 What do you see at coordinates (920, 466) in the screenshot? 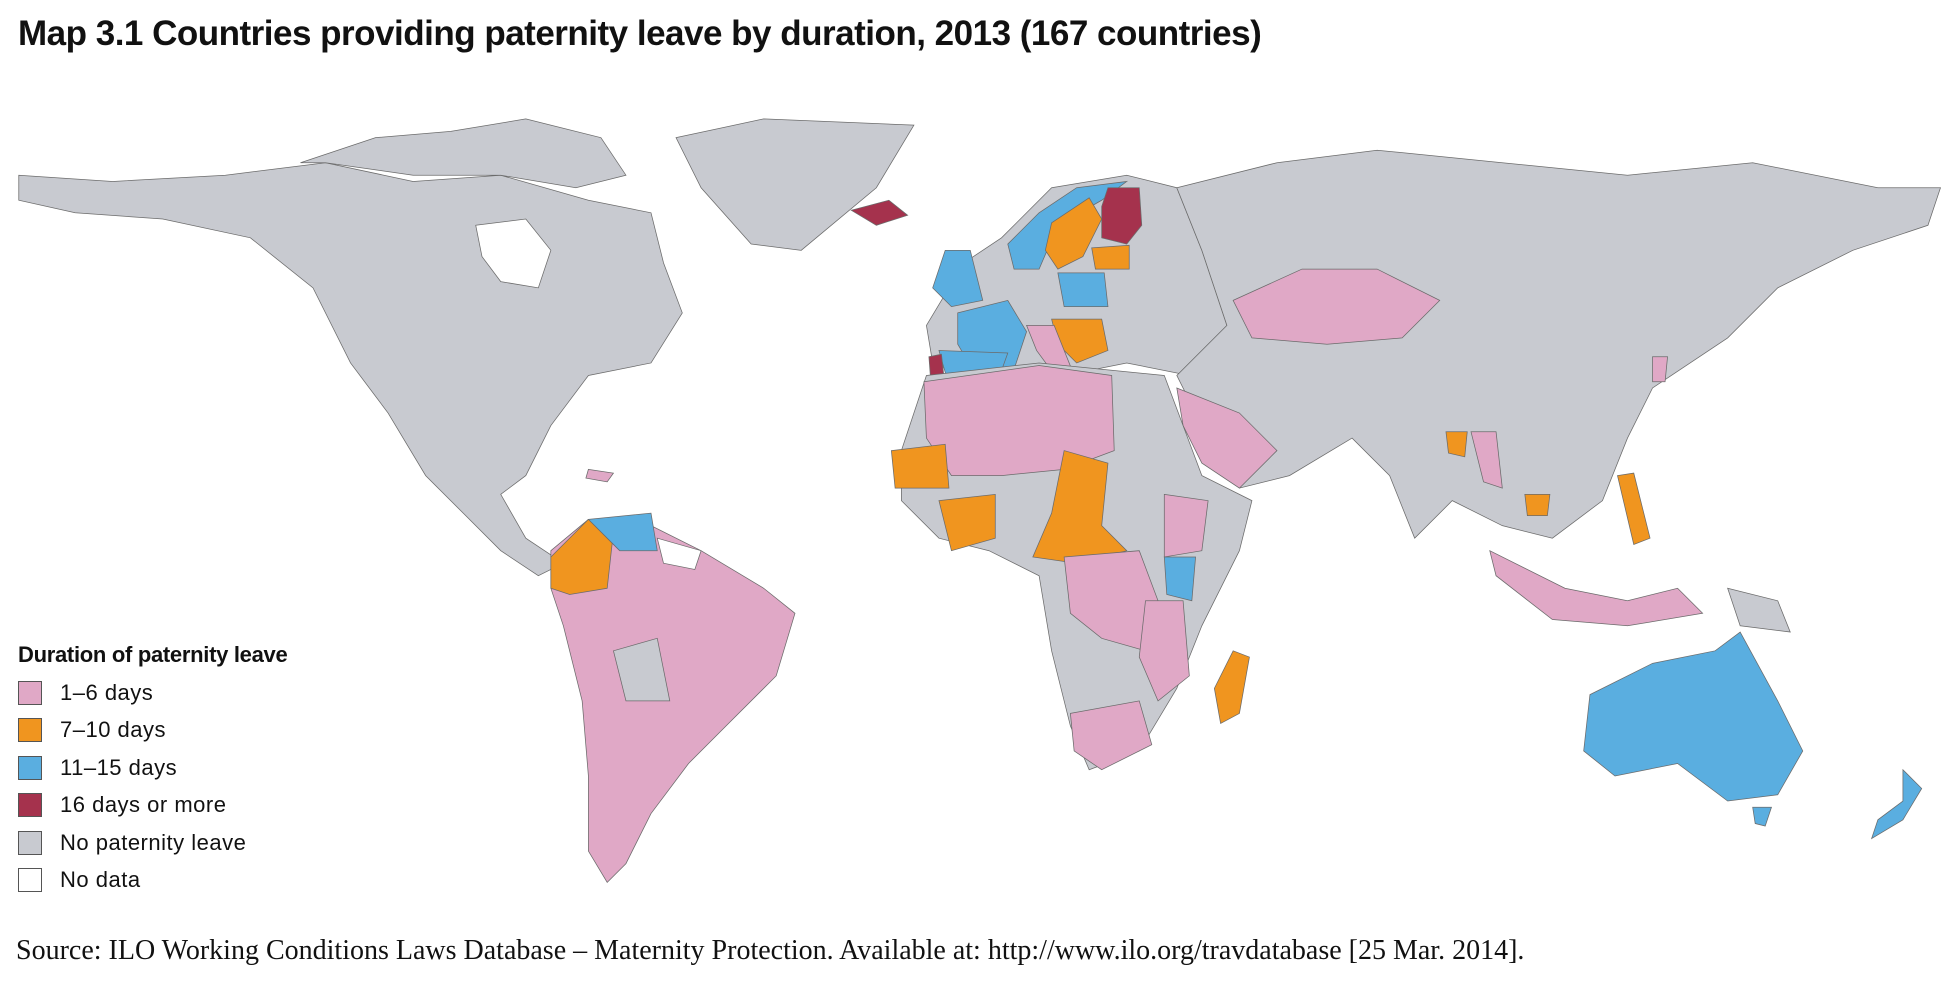
I see `region-mauritania` at bounding box center [920, 466].